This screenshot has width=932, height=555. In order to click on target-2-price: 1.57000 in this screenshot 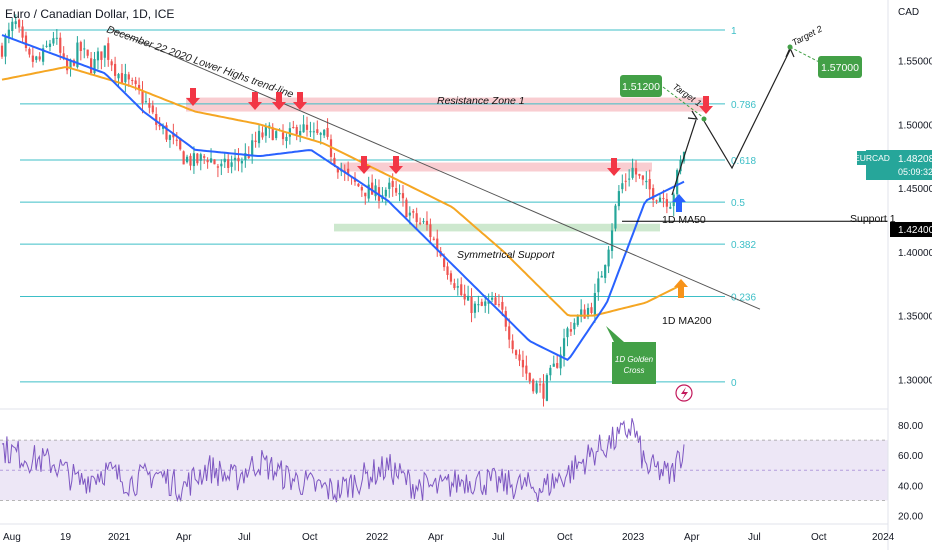, I will do `click(840, 68)`.